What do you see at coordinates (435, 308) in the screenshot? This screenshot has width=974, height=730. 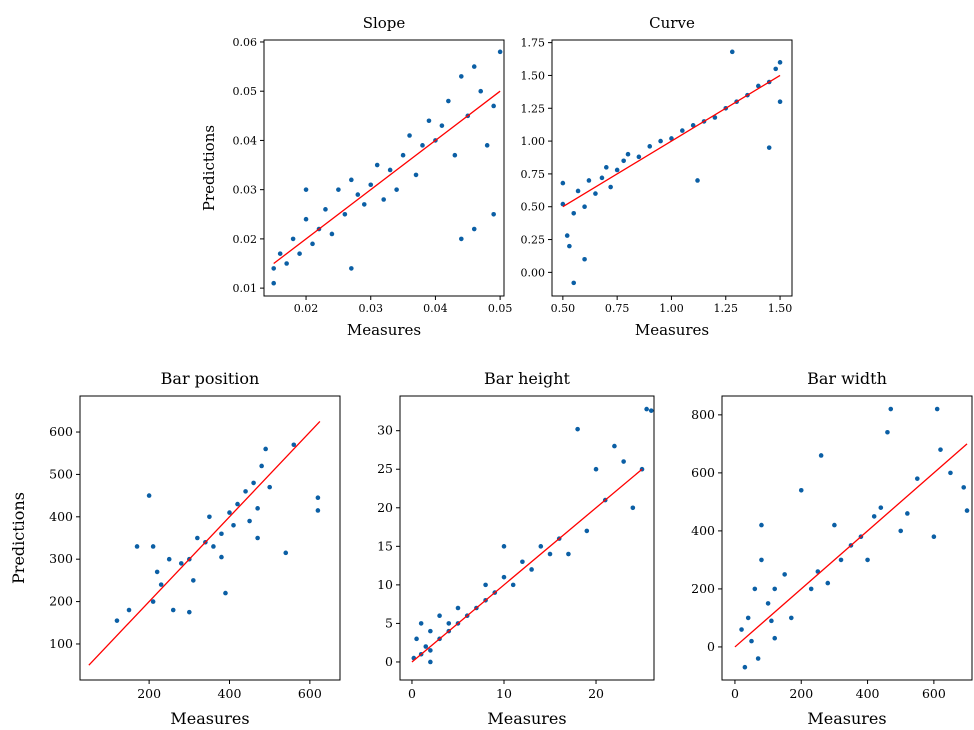 I see `x-tick-label: 0.04` at bounding box center [435, 308].